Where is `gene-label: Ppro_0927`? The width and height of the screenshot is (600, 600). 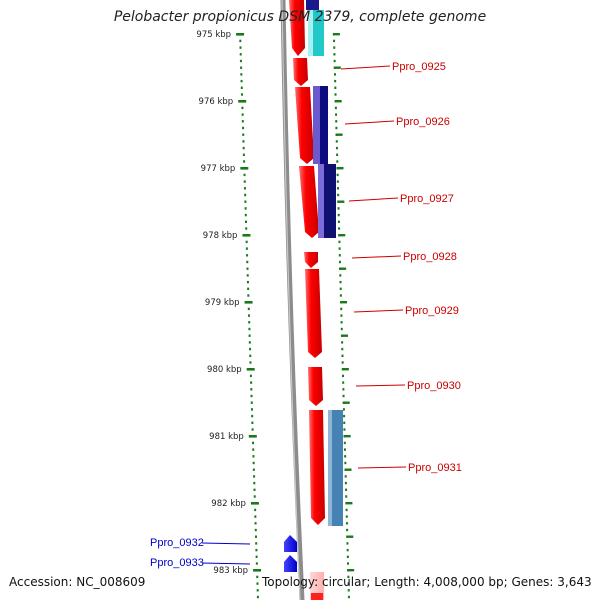
gene-label: Ppro_0927 is located at coordinates (427, 199).